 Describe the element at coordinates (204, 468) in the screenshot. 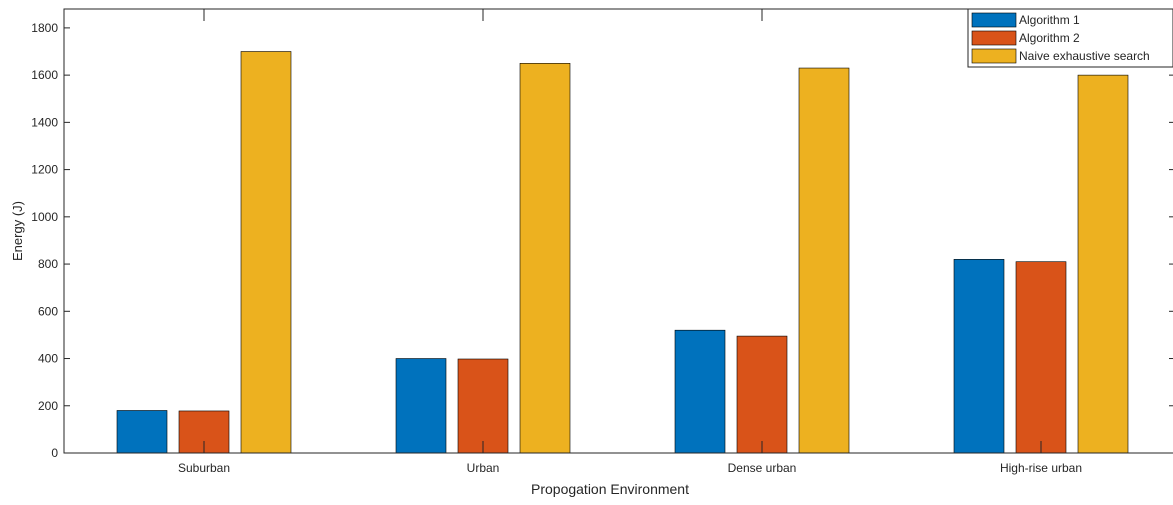

I see `x-tick-label: Suburban` at that location.